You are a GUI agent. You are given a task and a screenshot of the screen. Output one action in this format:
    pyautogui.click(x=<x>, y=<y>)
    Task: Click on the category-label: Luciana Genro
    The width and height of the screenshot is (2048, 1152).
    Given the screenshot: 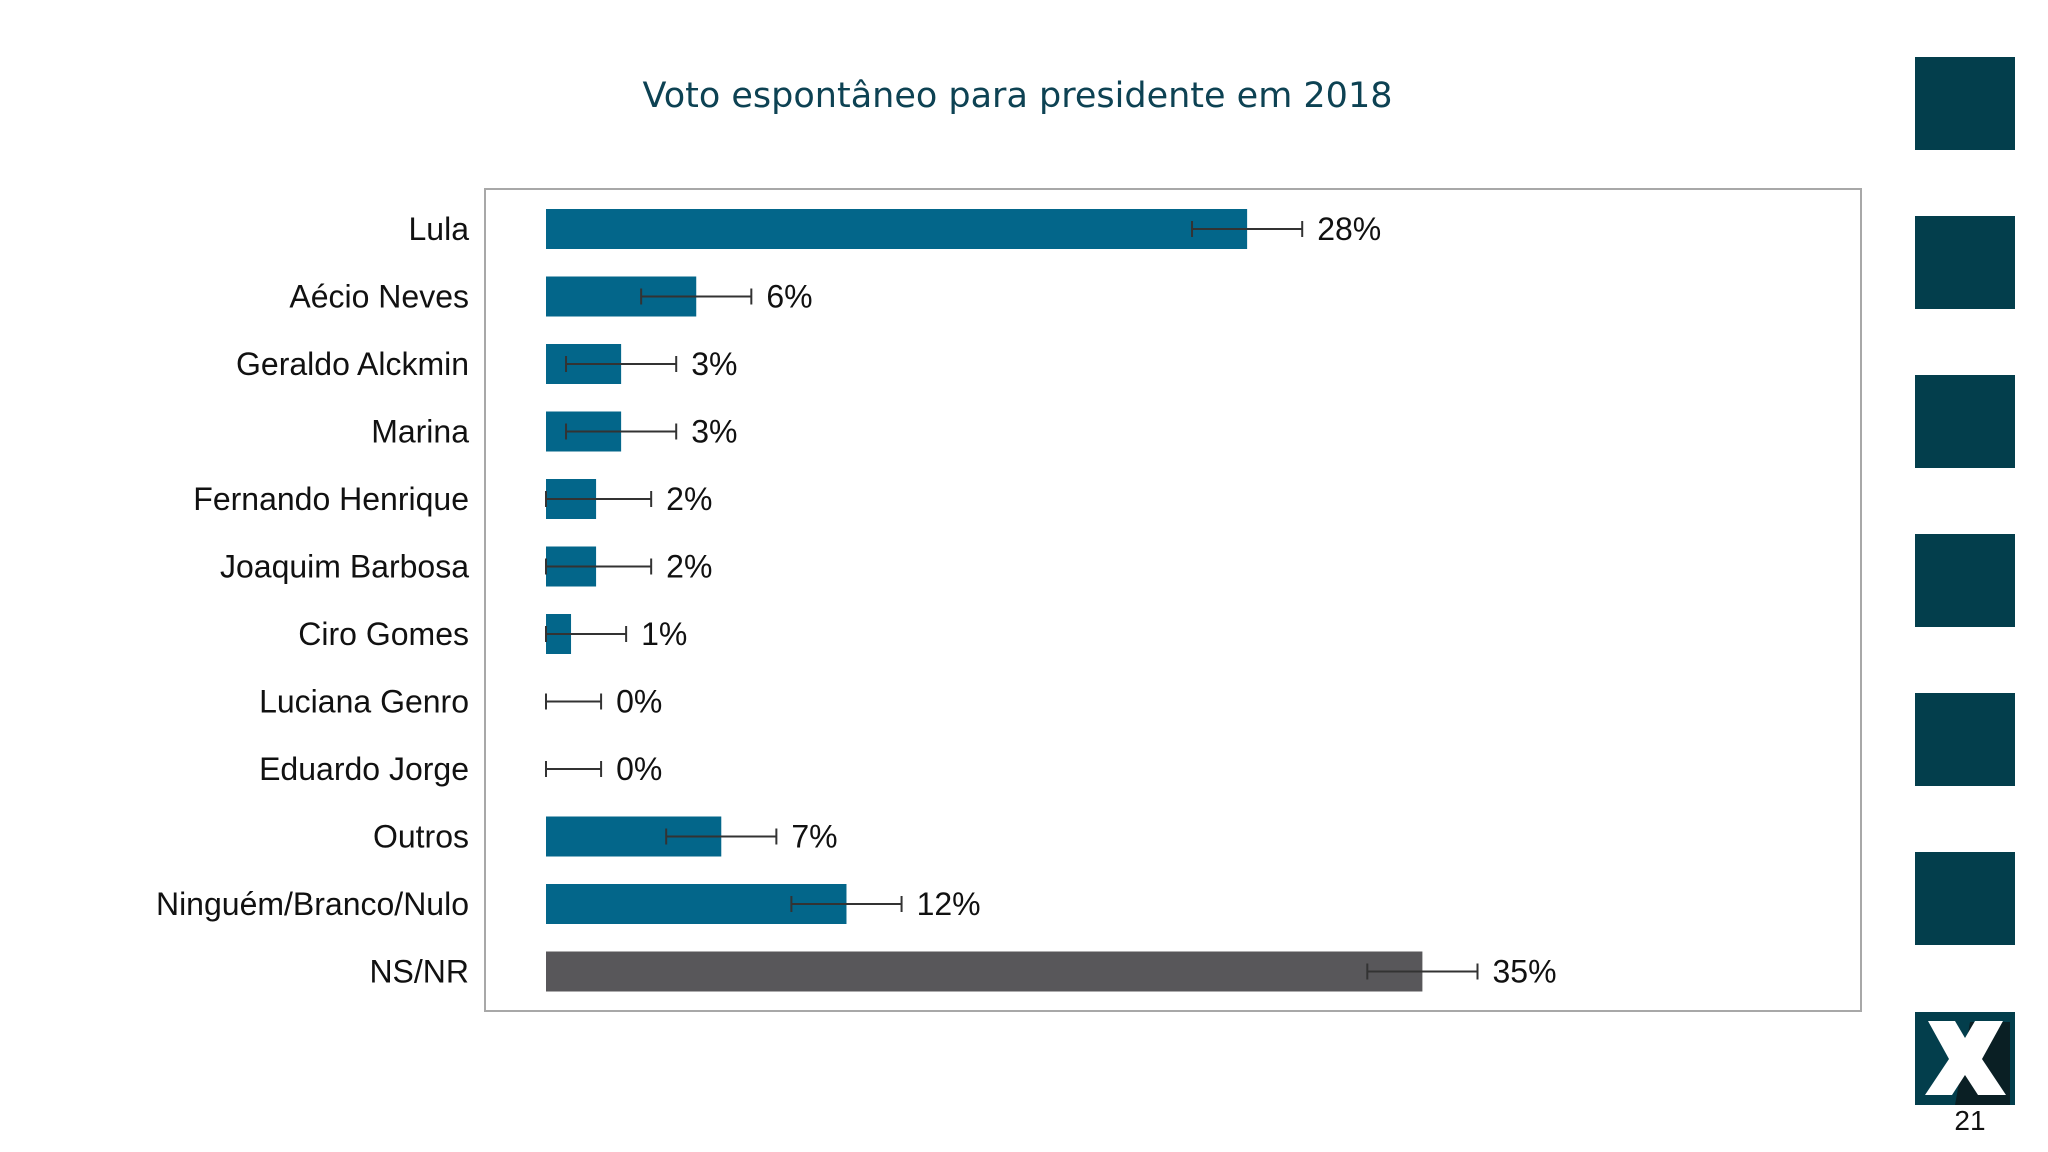 What is the action you would take?
    pyautogui.click(x=364, y=702)
    